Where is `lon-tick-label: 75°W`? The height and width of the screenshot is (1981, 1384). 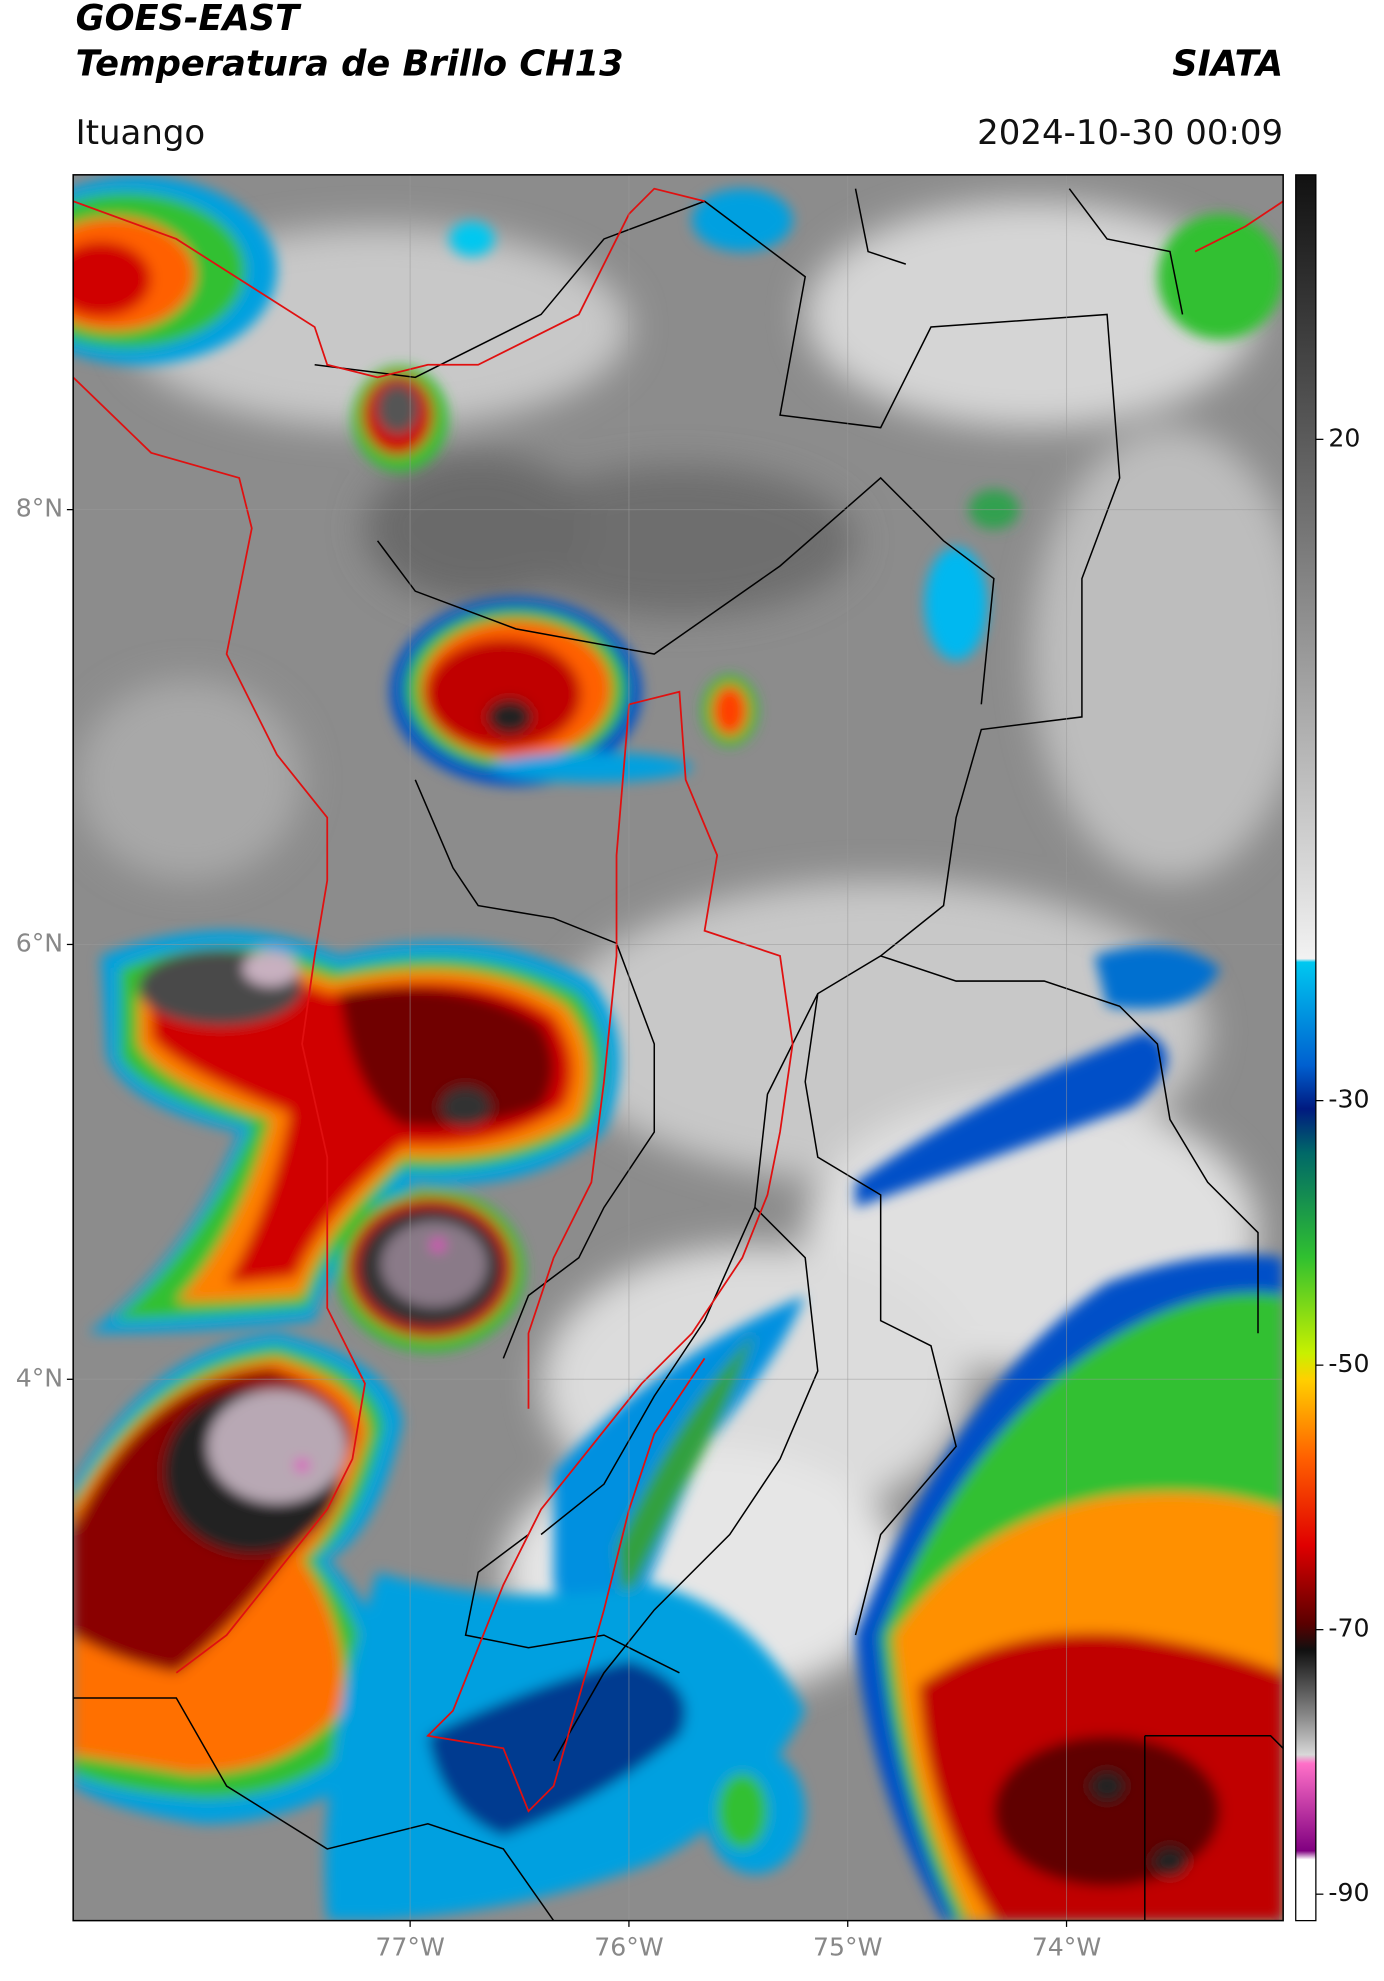
lon-tick-label: 75°W is located at coordinates (848, 1946).